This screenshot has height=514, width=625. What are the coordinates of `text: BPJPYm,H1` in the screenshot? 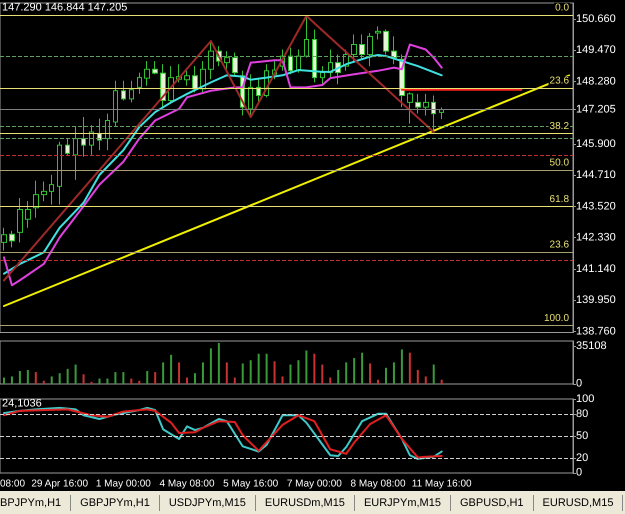 It's located at (36, 502).